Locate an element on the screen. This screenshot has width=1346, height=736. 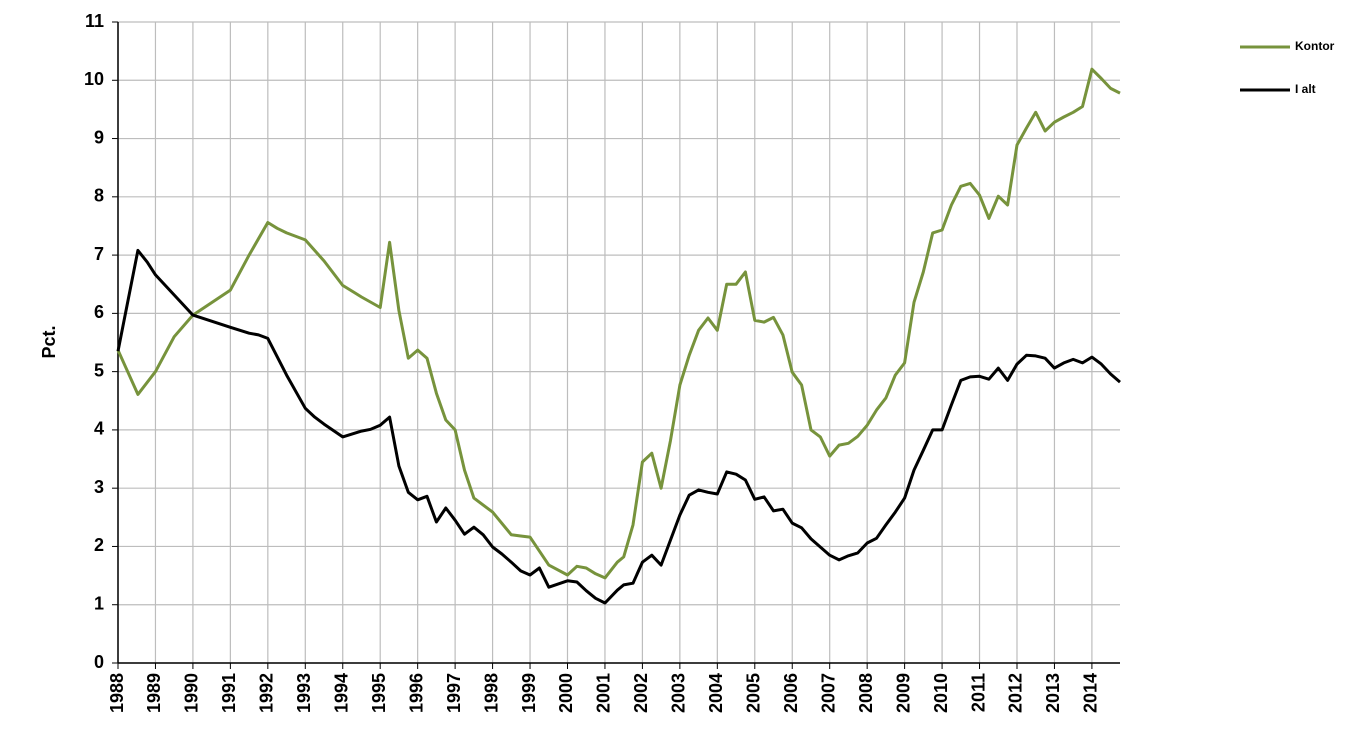
x-tick-label: 1989 is located at coordinates (154, 693).